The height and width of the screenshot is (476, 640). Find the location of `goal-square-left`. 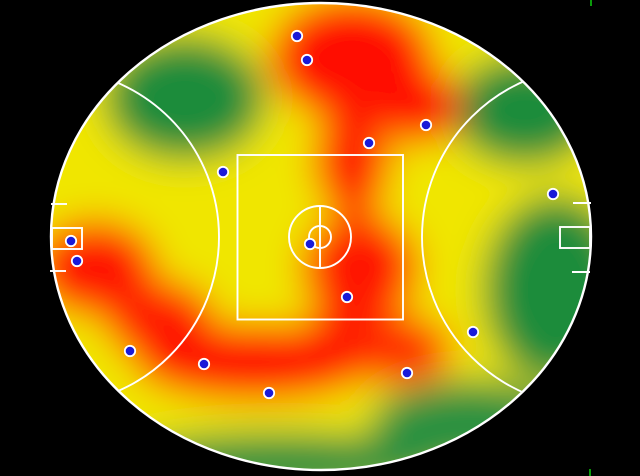

goal-square-left is located at coordinates (67, 238).